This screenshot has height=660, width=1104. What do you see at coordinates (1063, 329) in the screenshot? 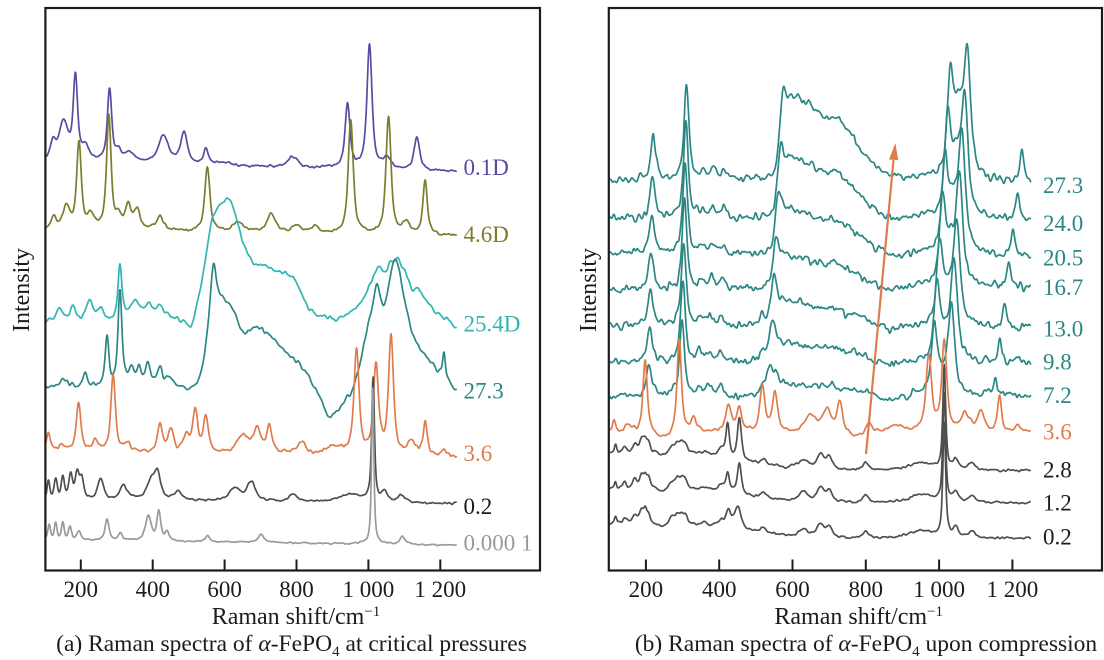
I see `svg-text: 13.0` at bounding box center [1063, 329].